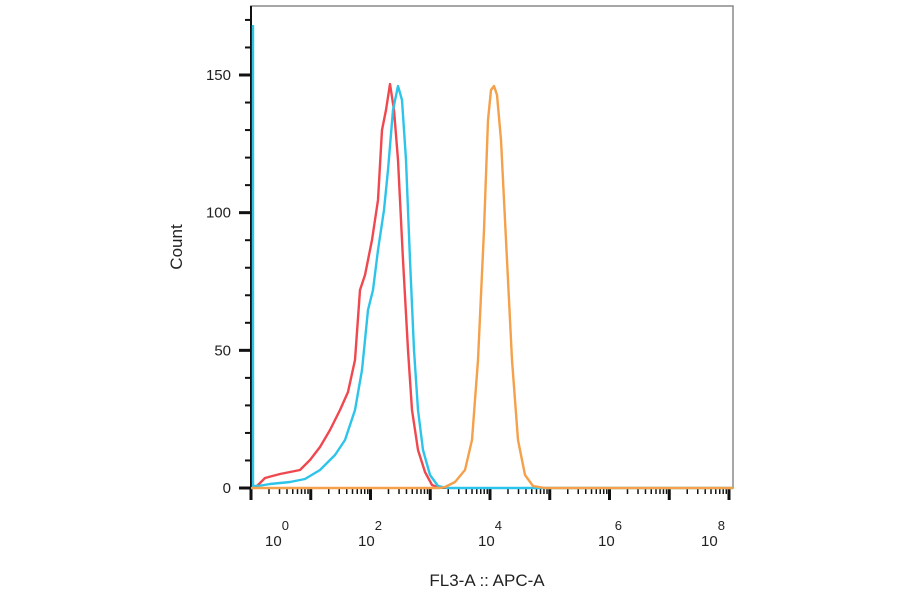 The image size is (900, 594). I want to click on x-tick-label: 102, so click(370, 534).